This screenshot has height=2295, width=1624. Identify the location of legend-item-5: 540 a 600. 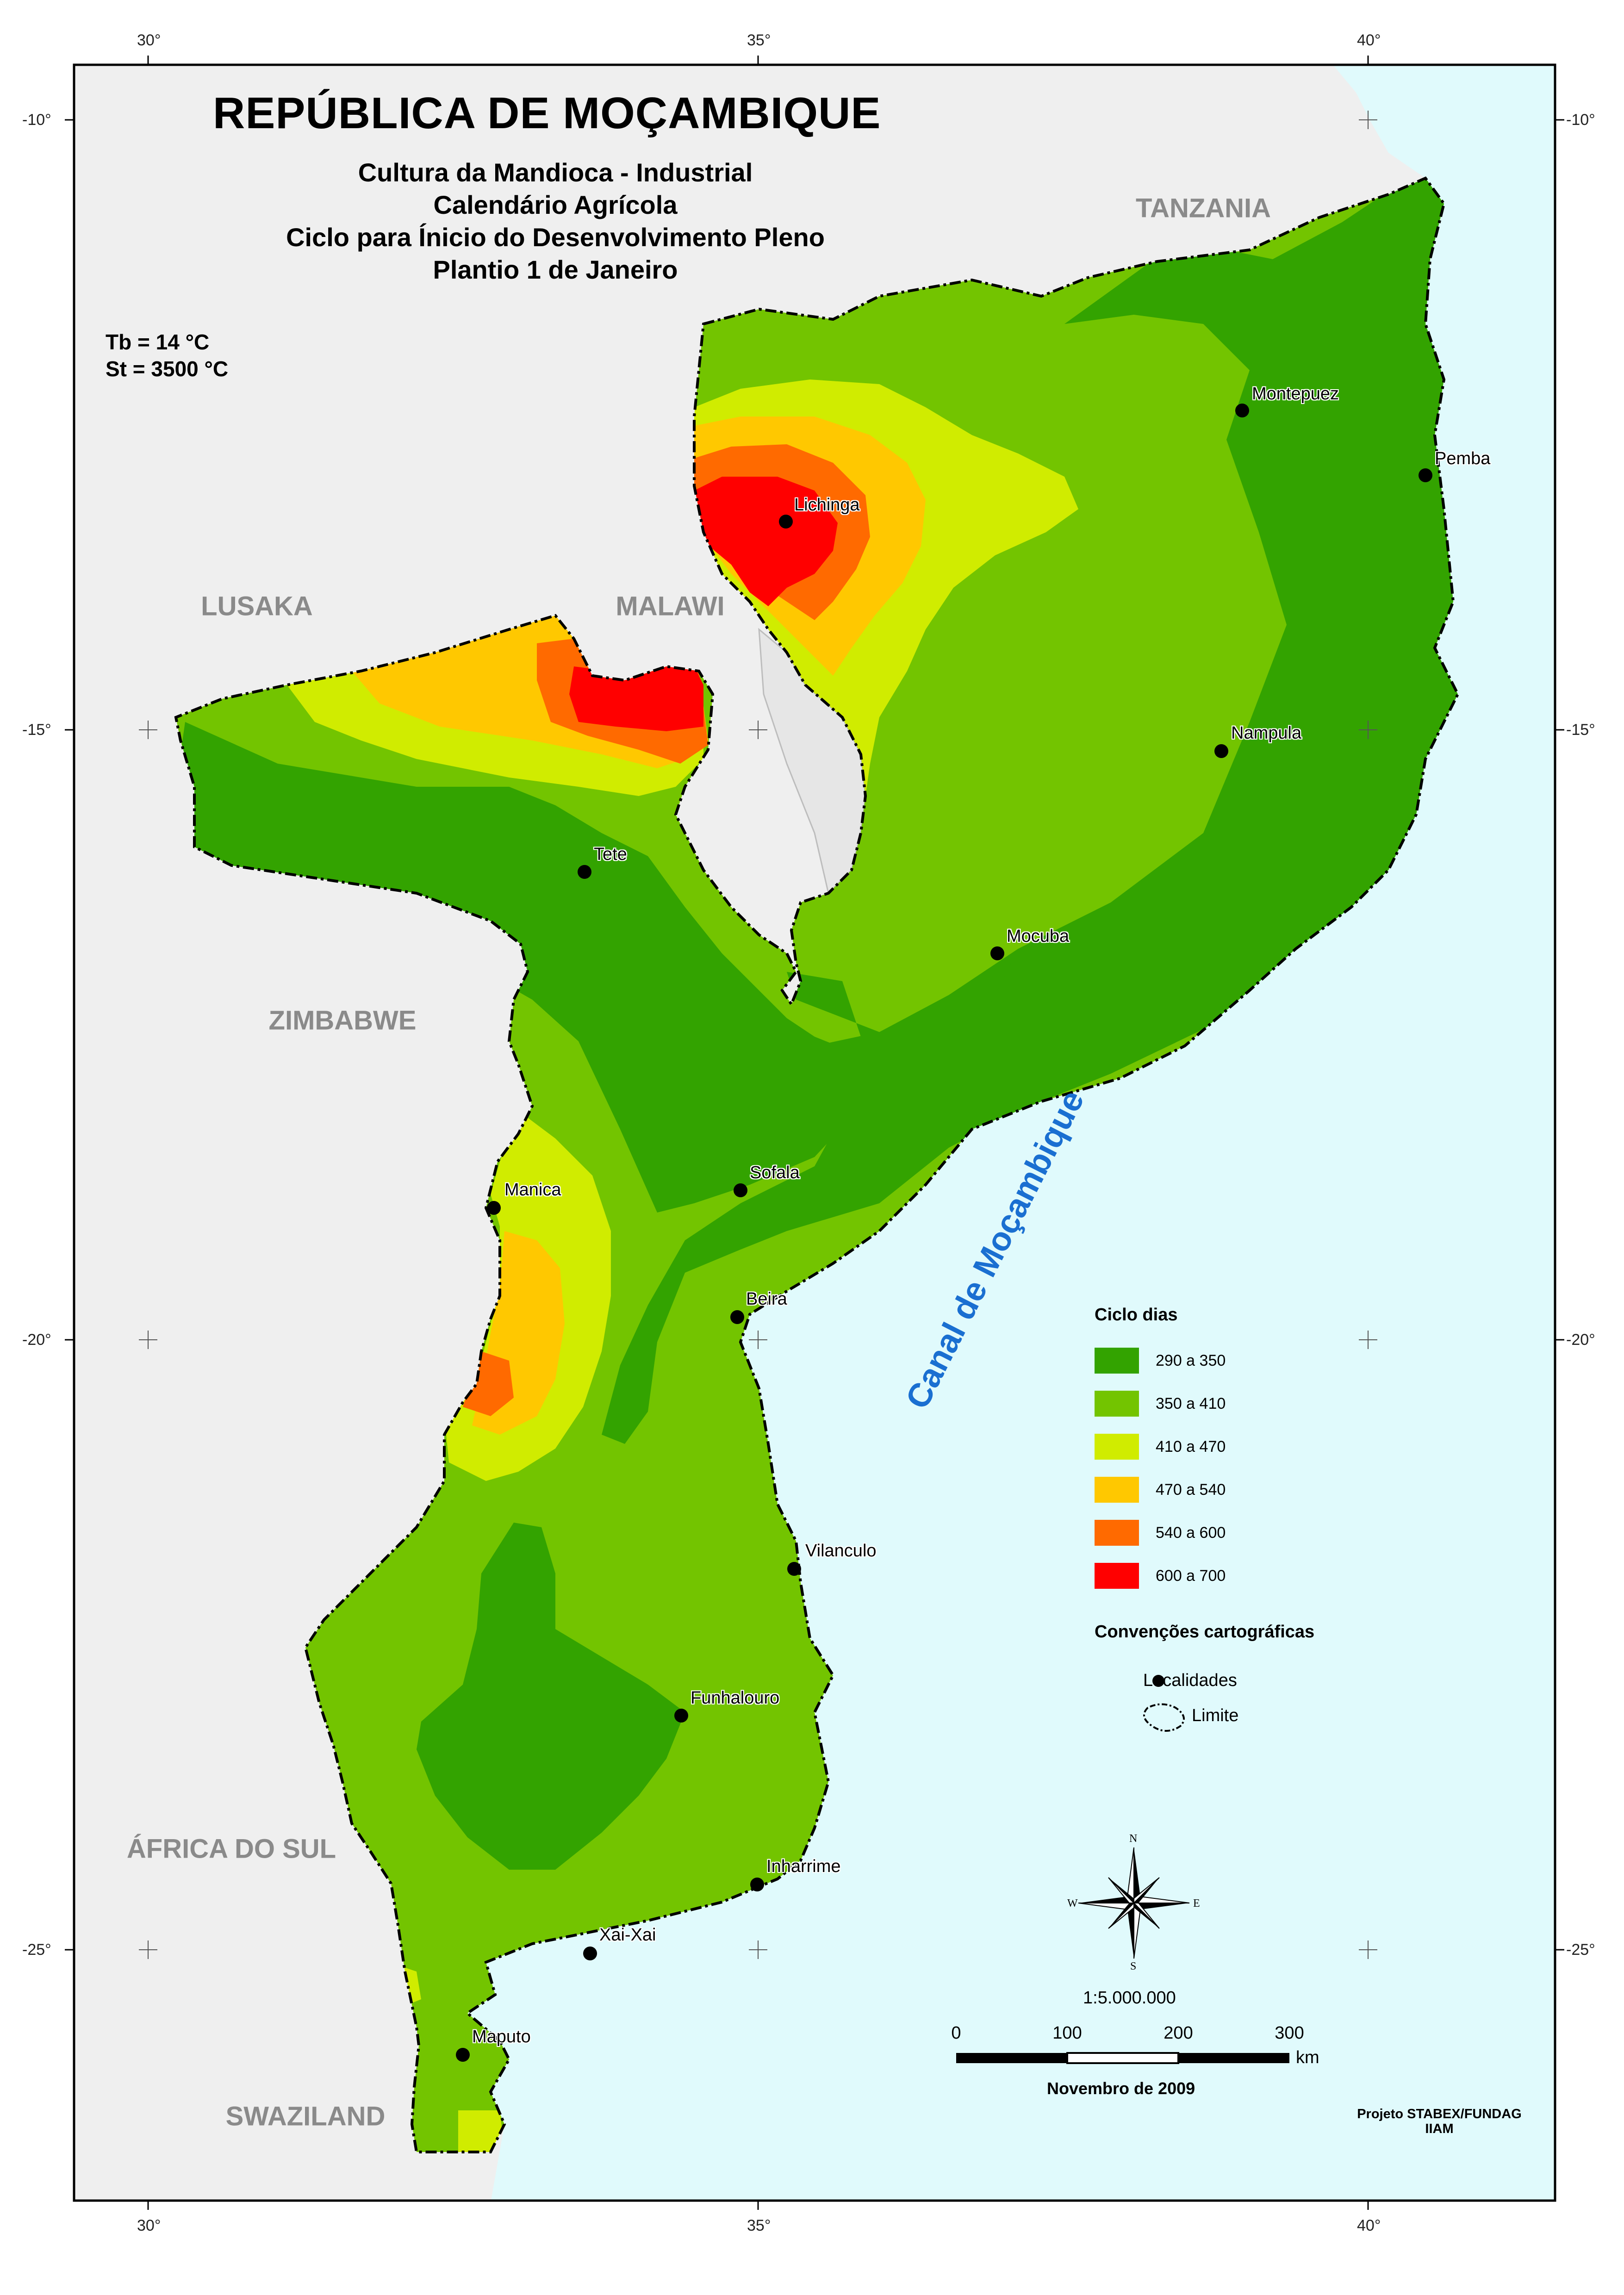
(1160, 1533).